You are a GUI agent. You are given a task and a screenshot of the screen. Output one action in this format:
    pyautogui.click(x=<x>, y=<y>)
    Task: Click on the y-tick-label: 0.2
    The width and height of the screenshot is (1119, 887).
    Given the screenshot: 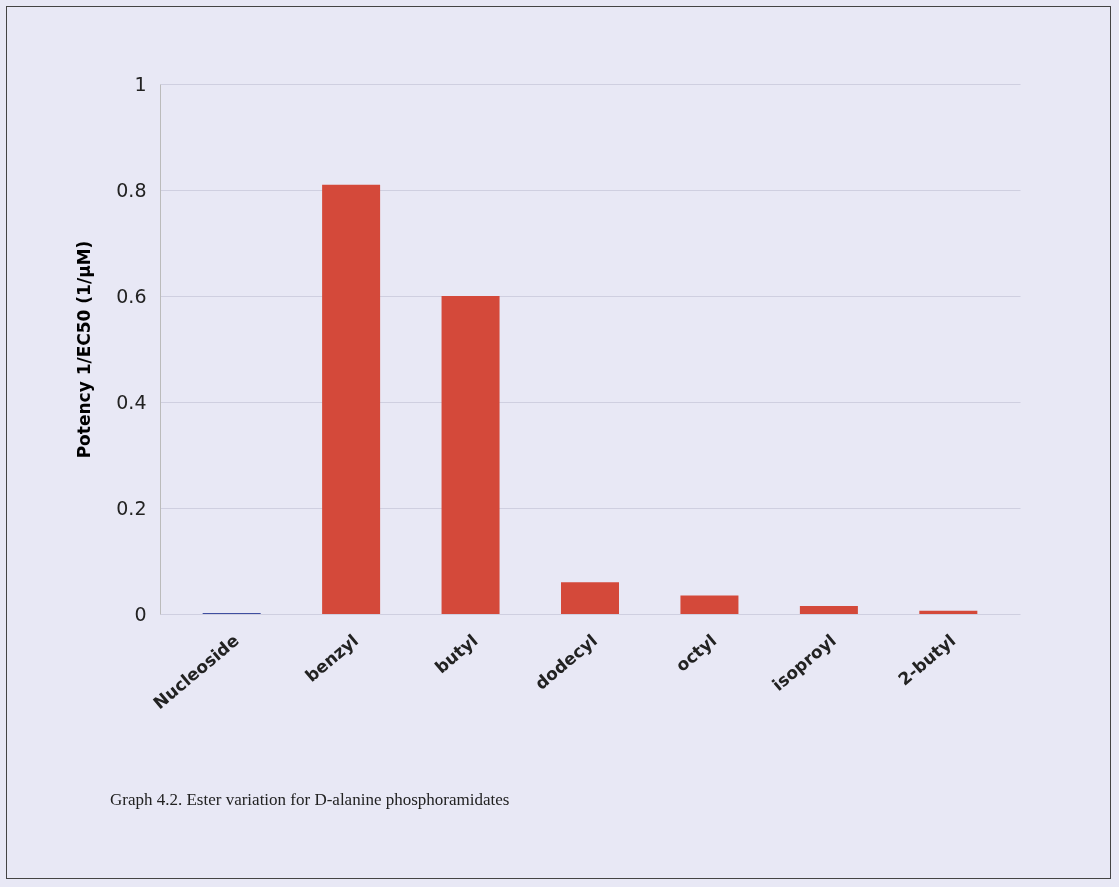 What is the action you would take?
    pyautogui.click(x=131, y=507)
    